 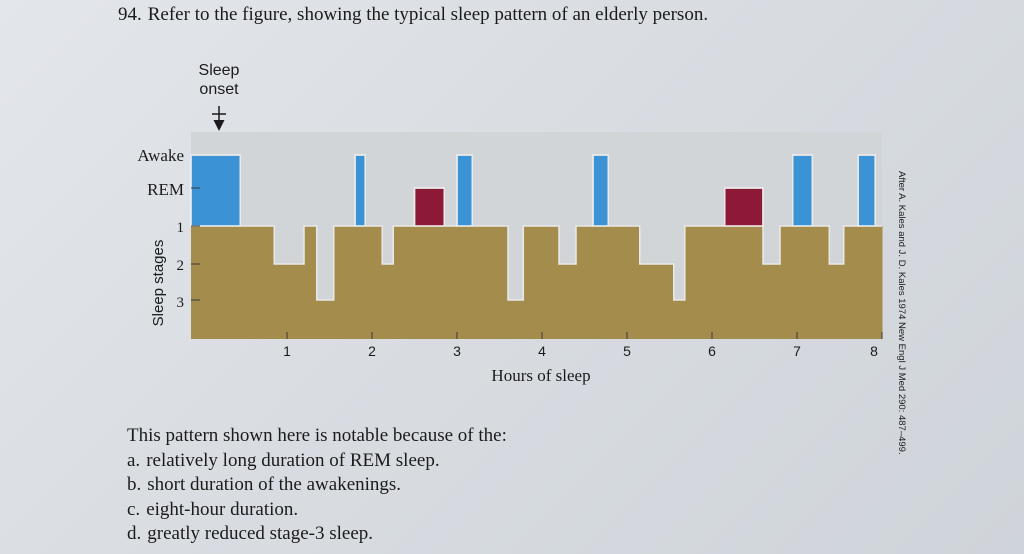 I want to click on sleep-onset-label-line1: Sleep, so click(x=219, y=70).